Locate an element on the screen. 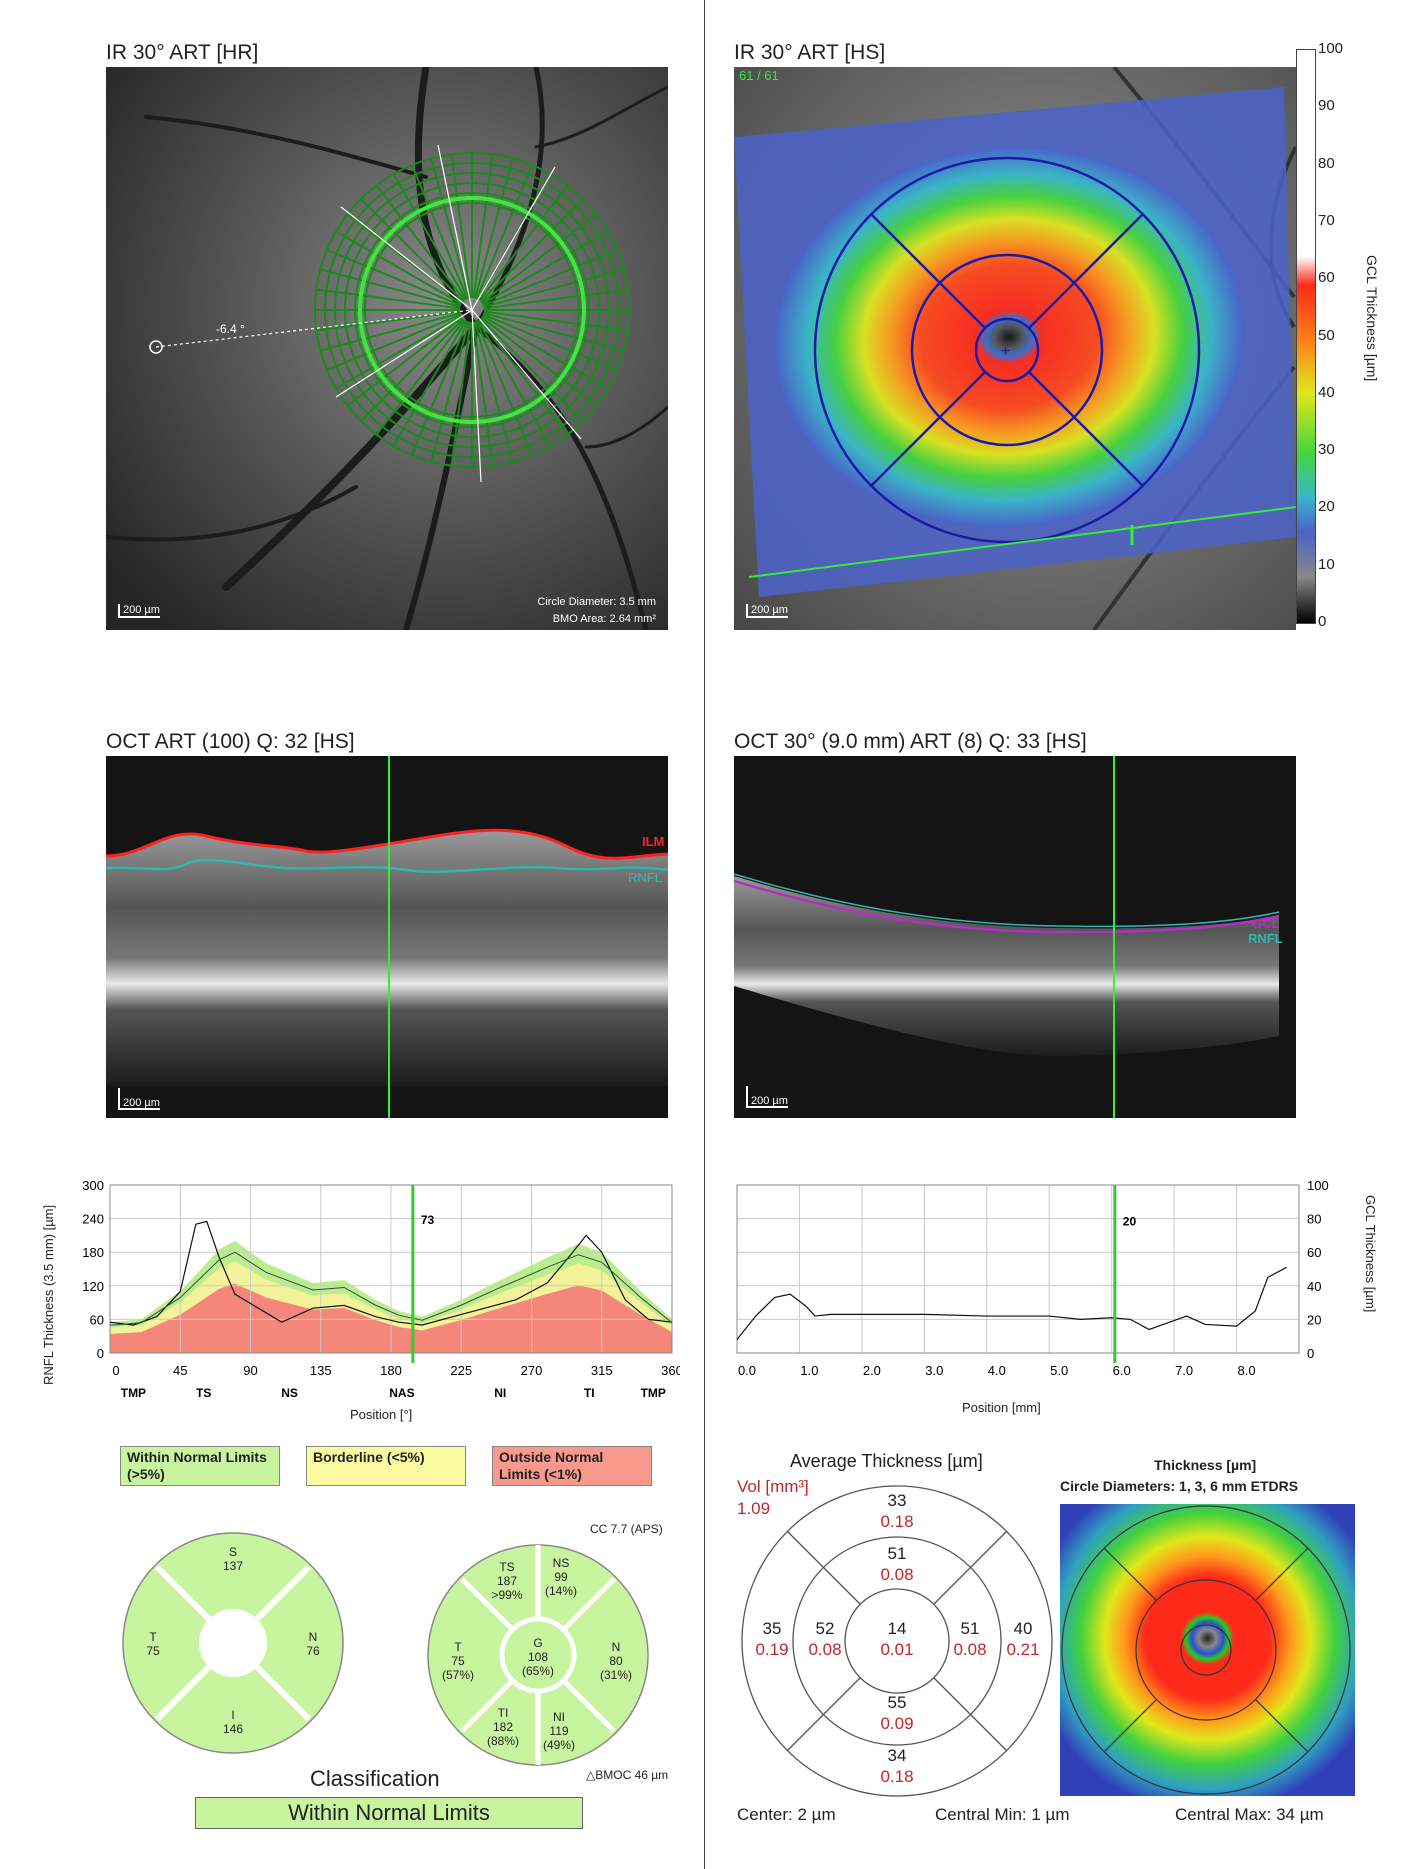 The image size is (1405, 1869). x-tick: 1.0 is located at coordinates (809, 1370).